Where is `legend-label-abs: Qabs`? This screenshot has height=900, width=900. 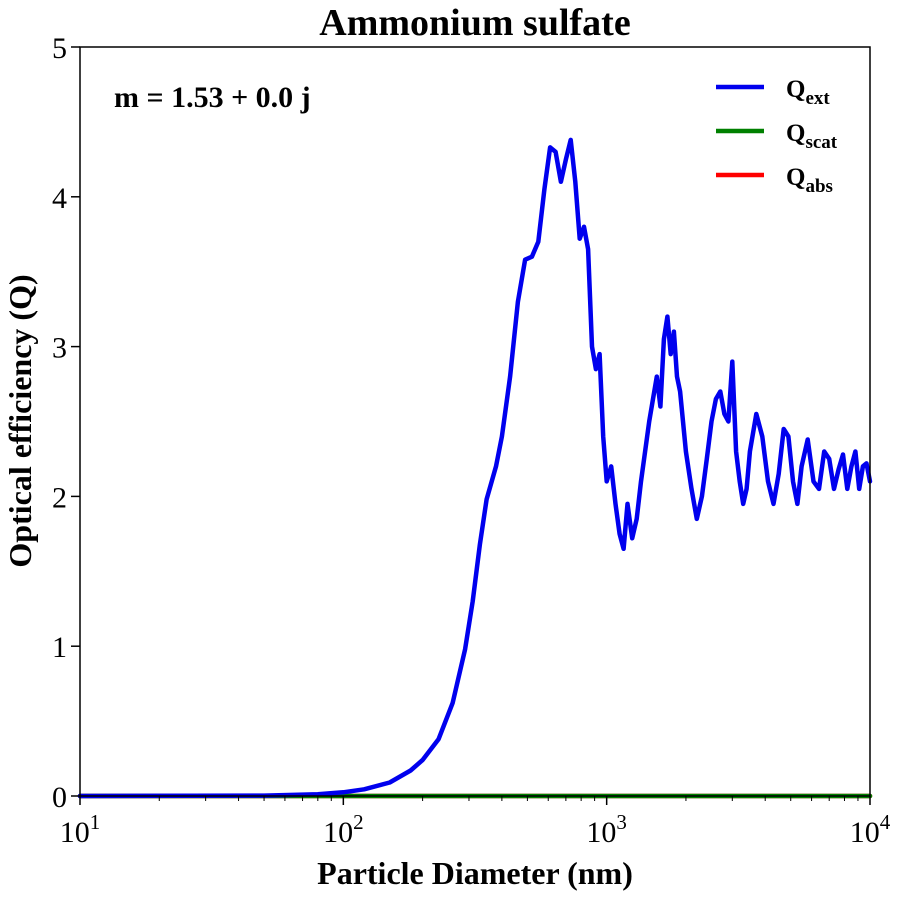
legend-label-abs: Qabs is located at coordinates (809, 180).